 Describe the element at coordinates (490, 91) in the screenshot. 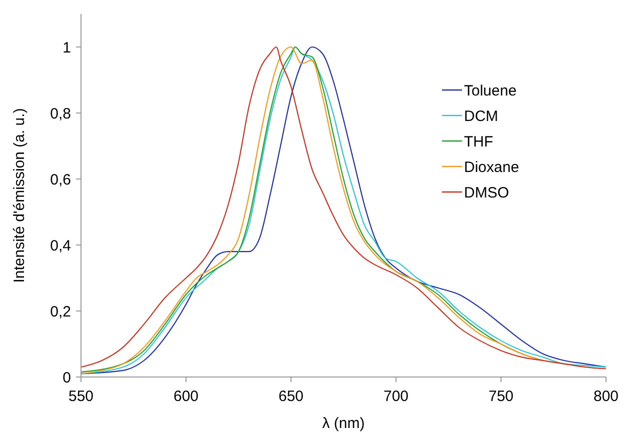

I see `legend-label: Toluene` at that location.